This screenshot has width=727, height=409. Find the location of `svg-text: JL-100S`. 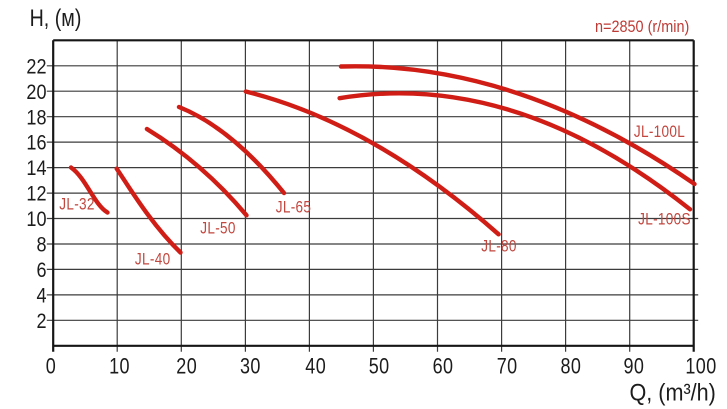

svg-text: JL-100S is located at coordinates (664, 219).